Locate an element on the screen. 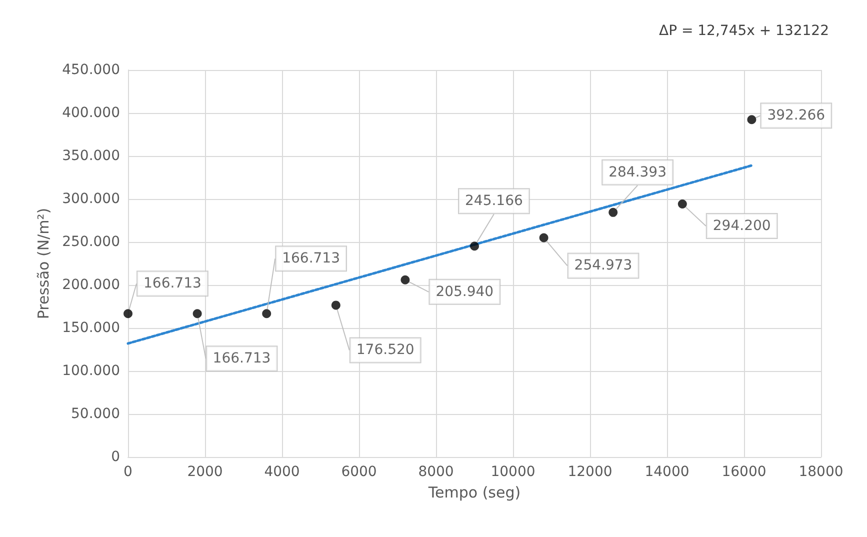 The image size is (867, 537). y-tick-label: 0 is located at coordinates (115, 457).